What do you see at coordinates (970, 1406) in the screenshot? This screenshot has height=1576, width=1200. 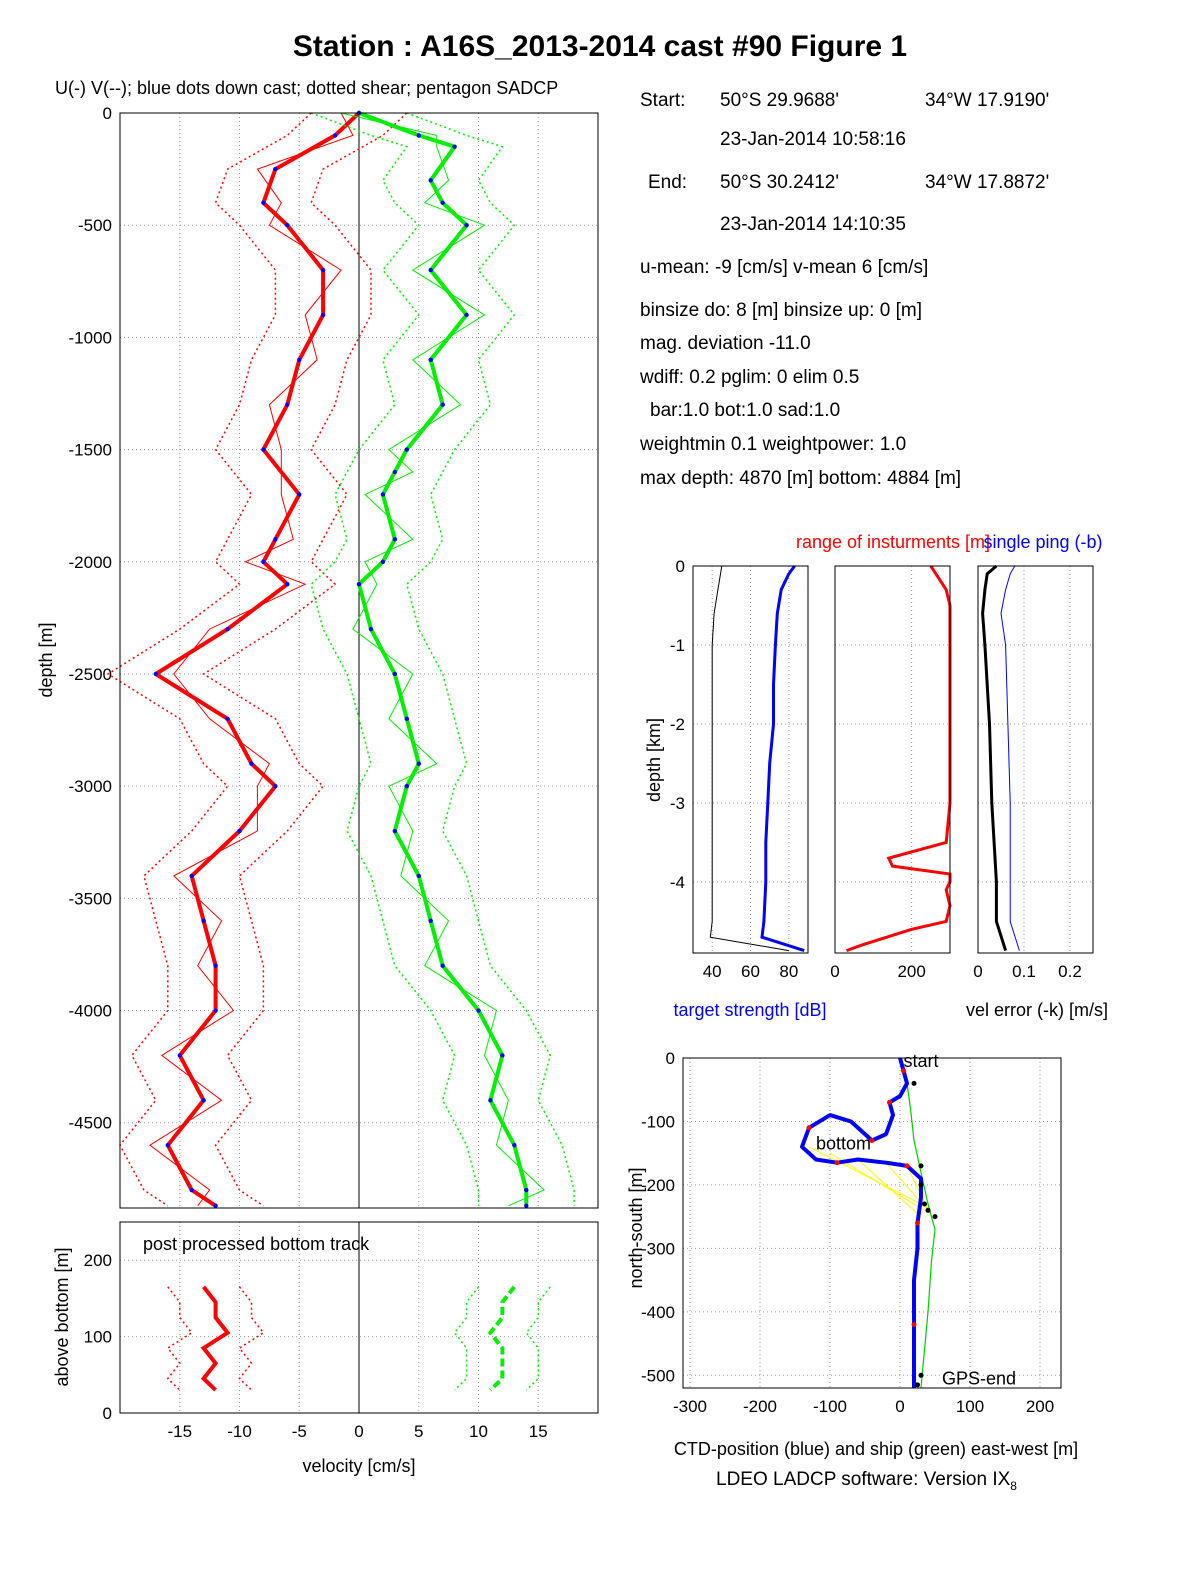 I see `position-x-tick-label: 100` at bounding box center [970, 1406].